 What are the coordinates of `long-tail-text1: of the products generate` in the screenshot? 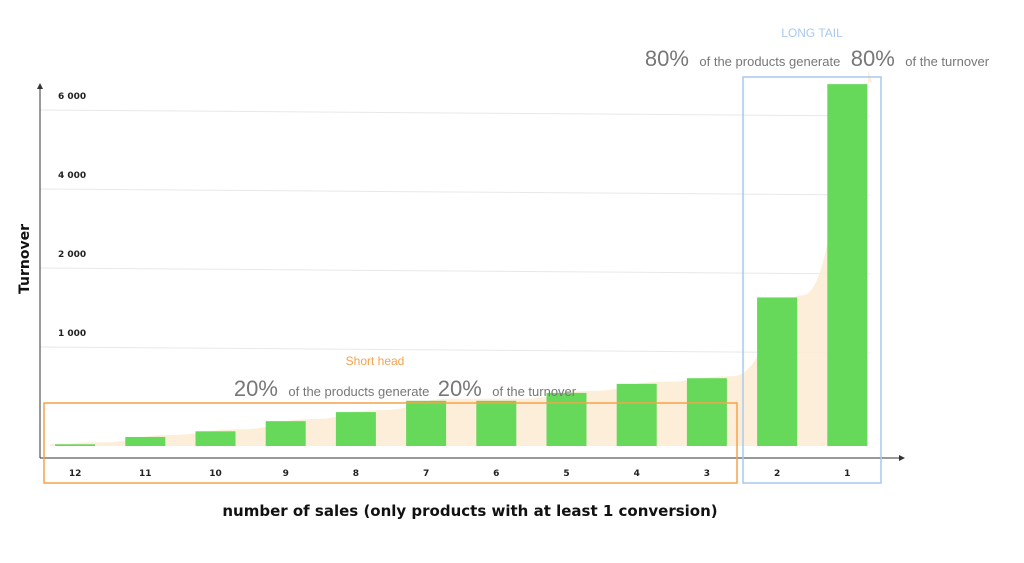 It's located at (769, 61).